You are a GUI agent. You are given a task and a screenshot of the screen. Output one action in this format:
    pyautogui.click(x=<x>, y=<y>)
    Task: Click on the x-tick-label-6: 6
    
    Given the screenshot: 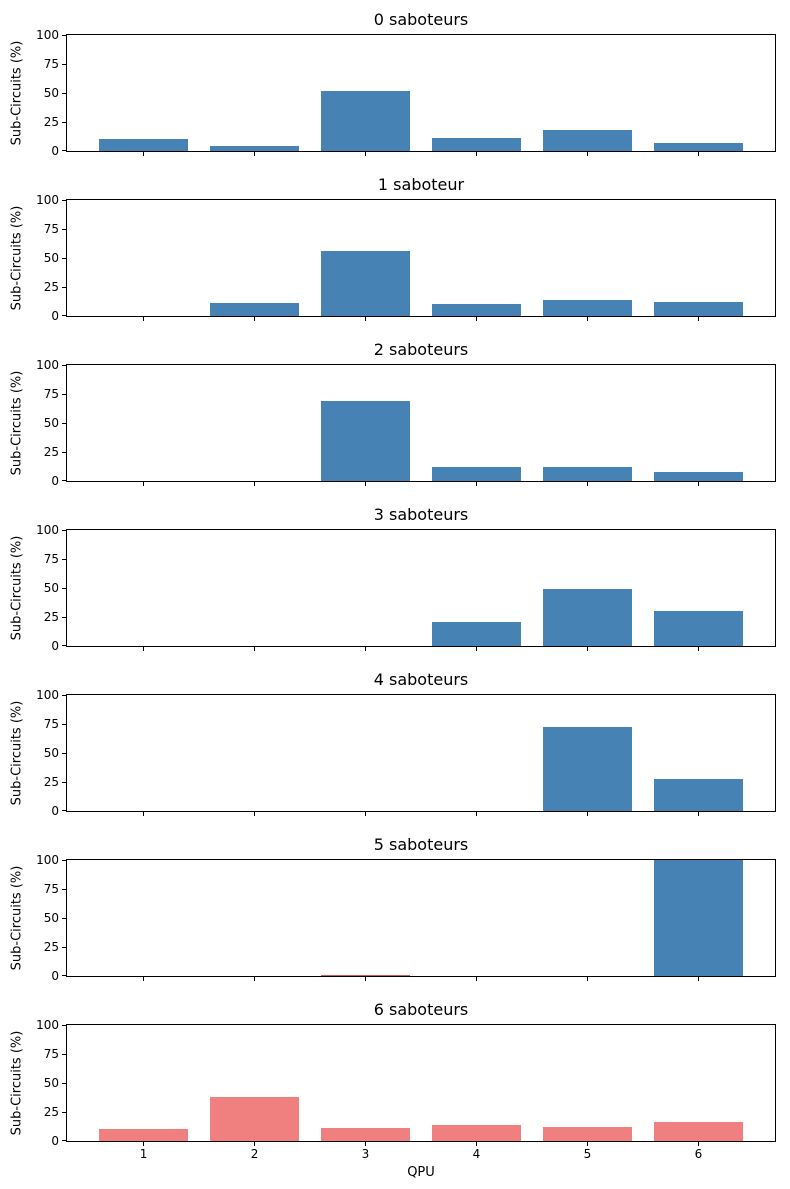 What is the action you would take?
    pyautogui.click(x=698, y=1154)
    